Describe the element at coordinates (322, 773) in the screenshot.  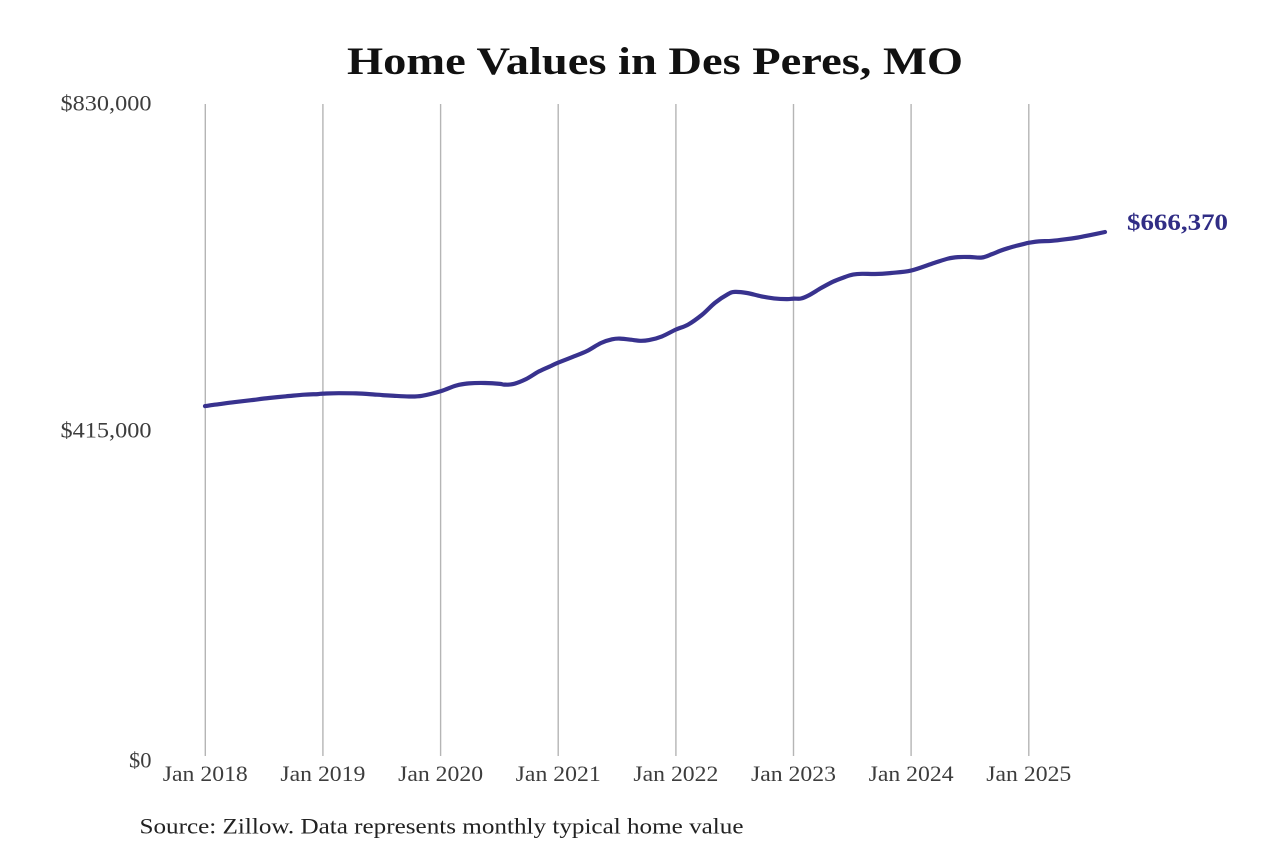
I see `svg-text: Jan 2019` at that location.